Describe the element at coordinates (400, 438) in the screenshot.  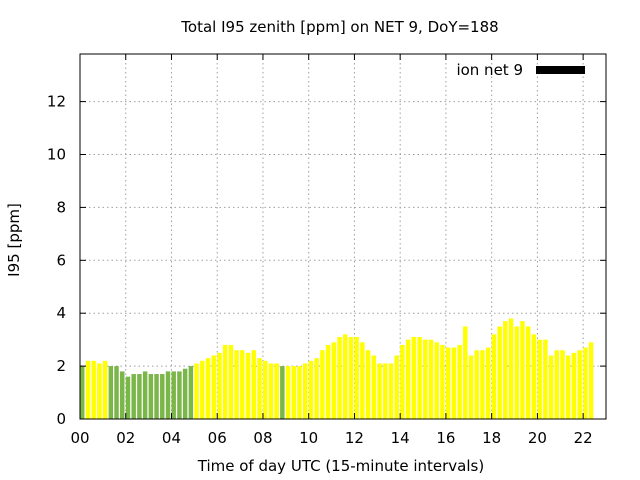
I see `x-tick-label: 14` at that location.